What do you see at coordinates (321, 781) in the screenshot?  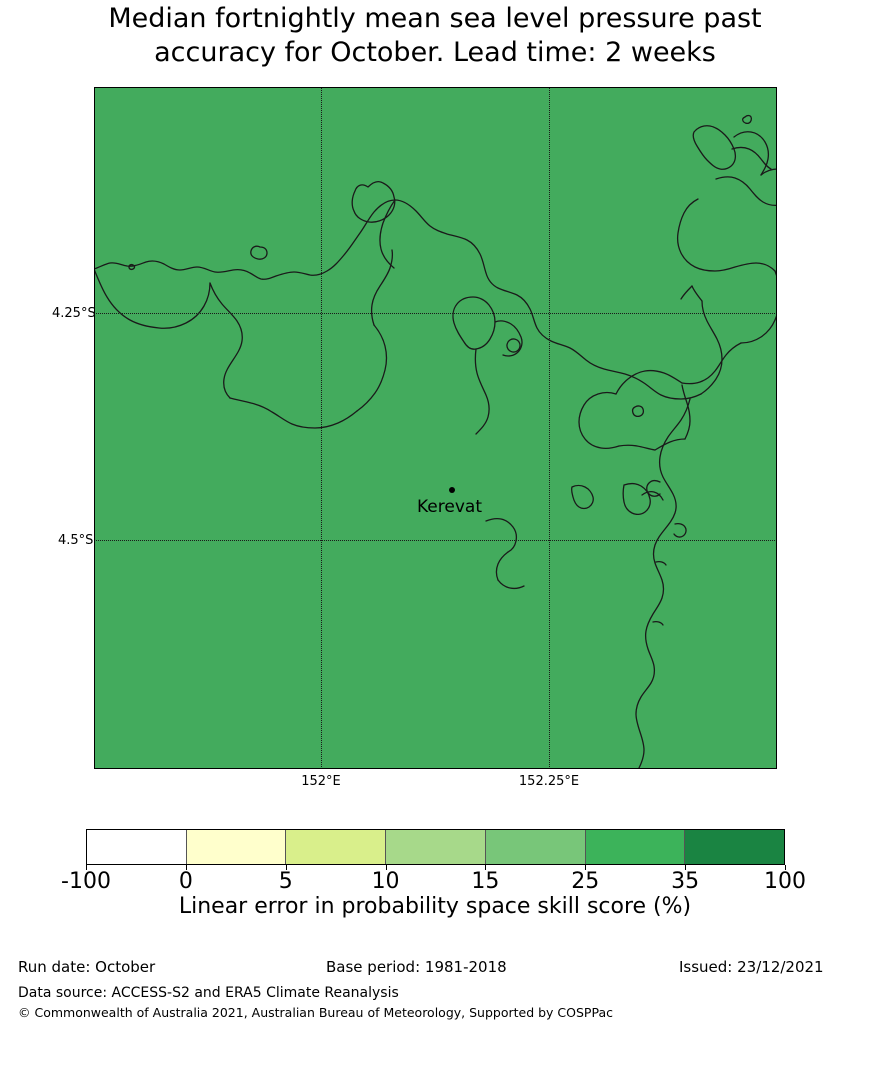 I see `lon-tick-label-152: 152°E` at bounding box center [321, 781].